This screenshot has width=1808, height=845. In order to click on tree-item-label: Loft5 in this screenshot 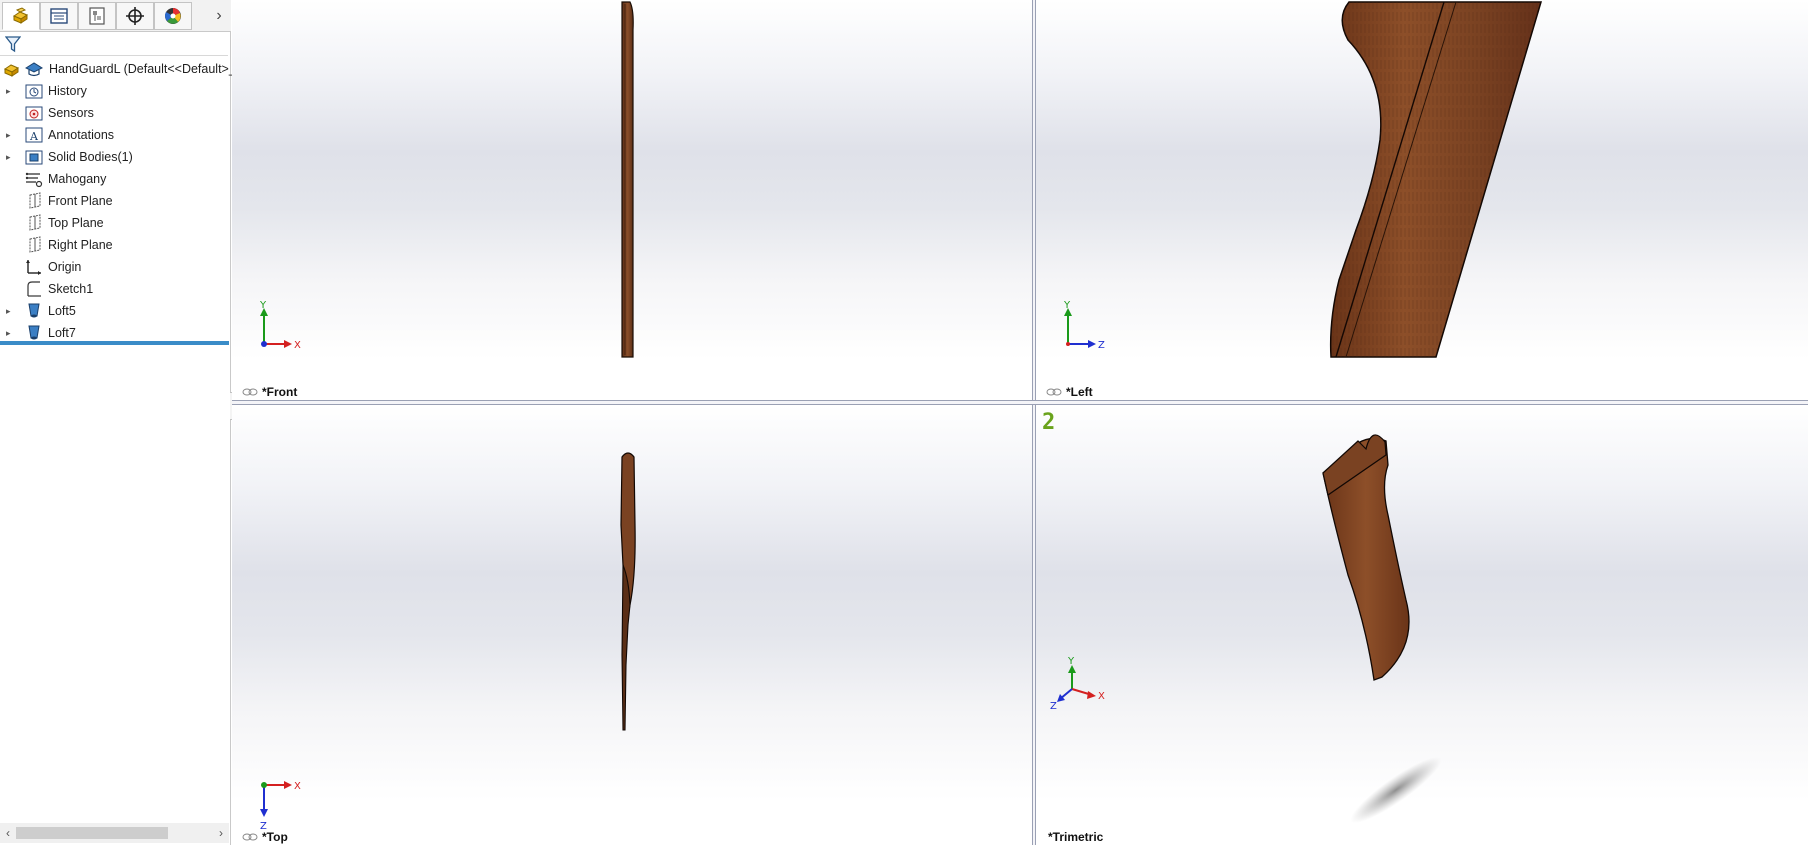, I will do `click(62, 311)`.